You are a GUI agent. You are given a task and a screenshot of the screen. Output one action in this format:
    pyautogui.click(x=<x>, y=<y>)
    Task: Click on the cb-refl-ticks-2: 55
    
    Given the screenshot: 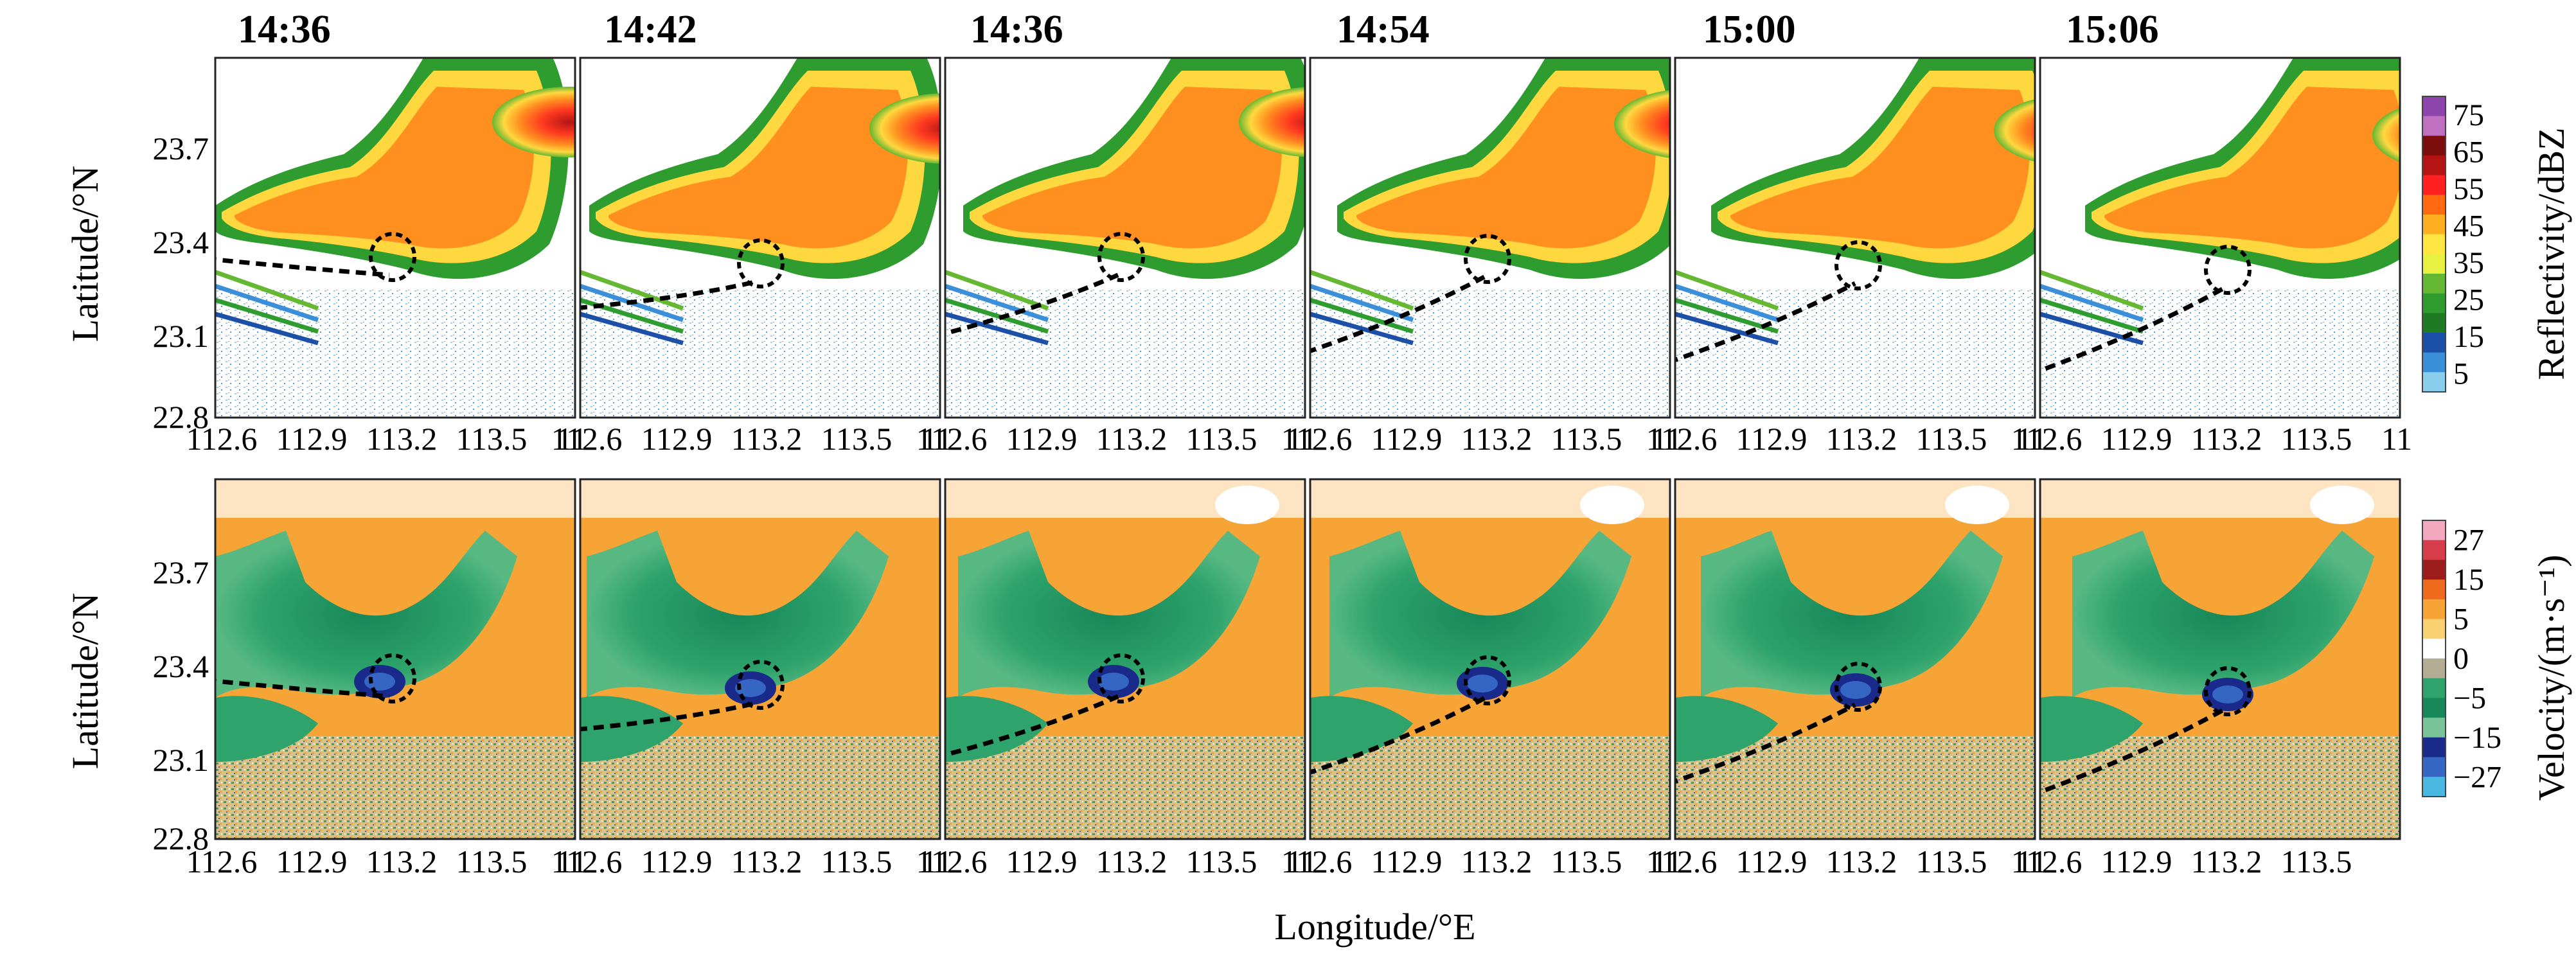 What is the action you would take?
    pyautogui.click(x=2468, y=189)
    